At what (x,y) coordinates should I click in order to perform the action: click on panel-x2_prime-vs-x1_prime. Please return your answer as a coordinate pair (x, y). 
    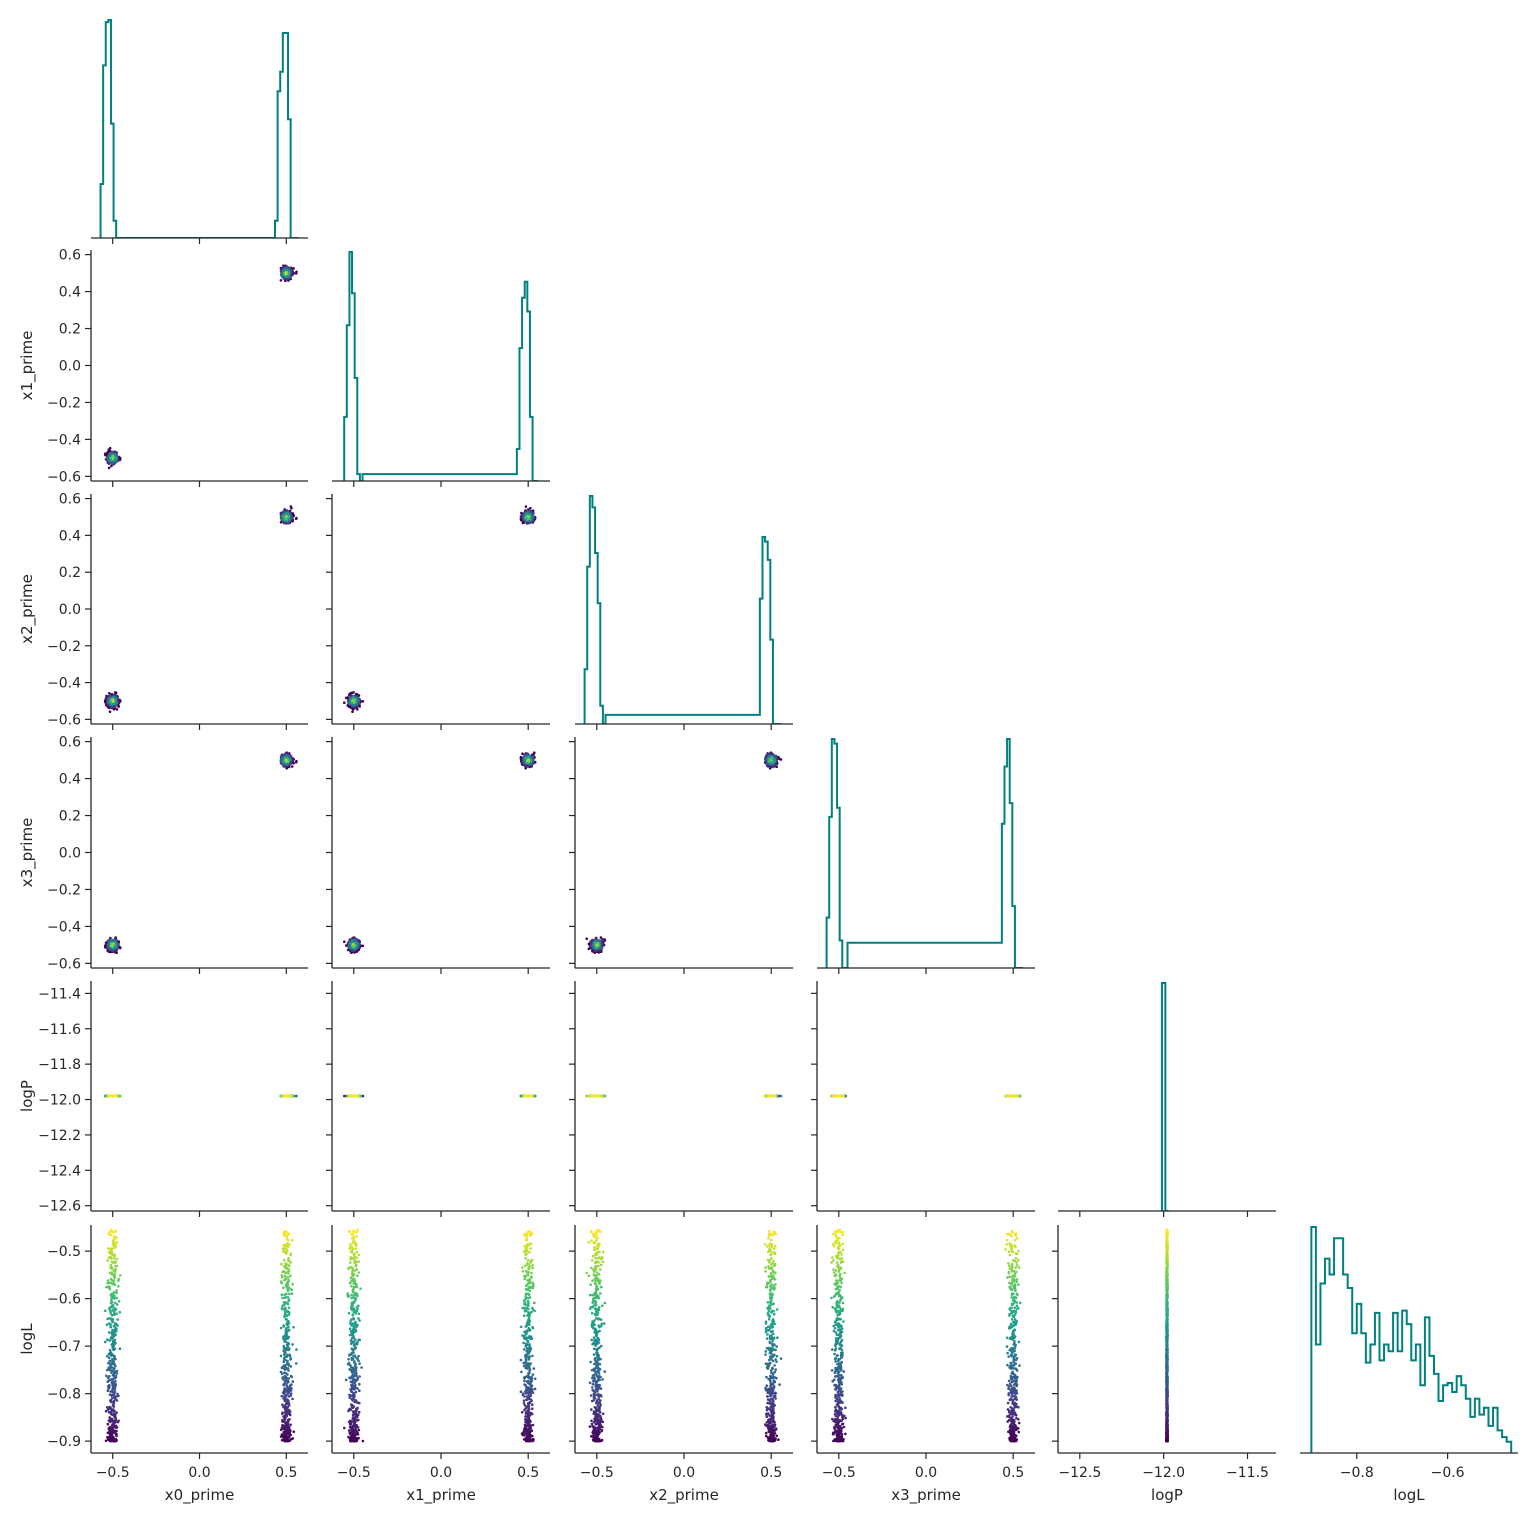
    Looking at the image, I should click on (440, 609).